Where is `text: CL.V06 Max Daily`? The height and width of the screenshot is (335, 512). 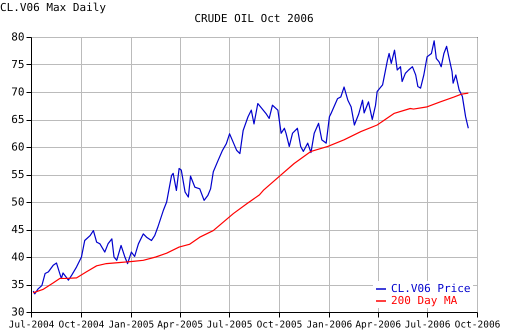 text: CL.V06 Max Daily is located at coordinates (53, 7).